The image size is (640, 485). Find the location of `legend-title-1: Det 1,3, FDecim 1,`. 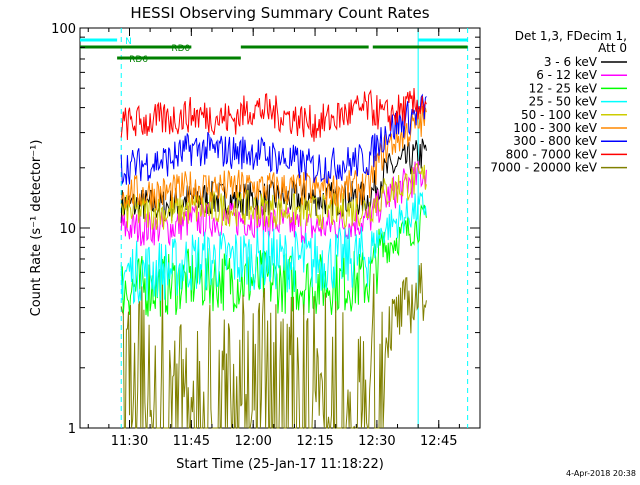

legend-title-1: Det 1,3, FDecim 1, is located at coordinates (571, 36).